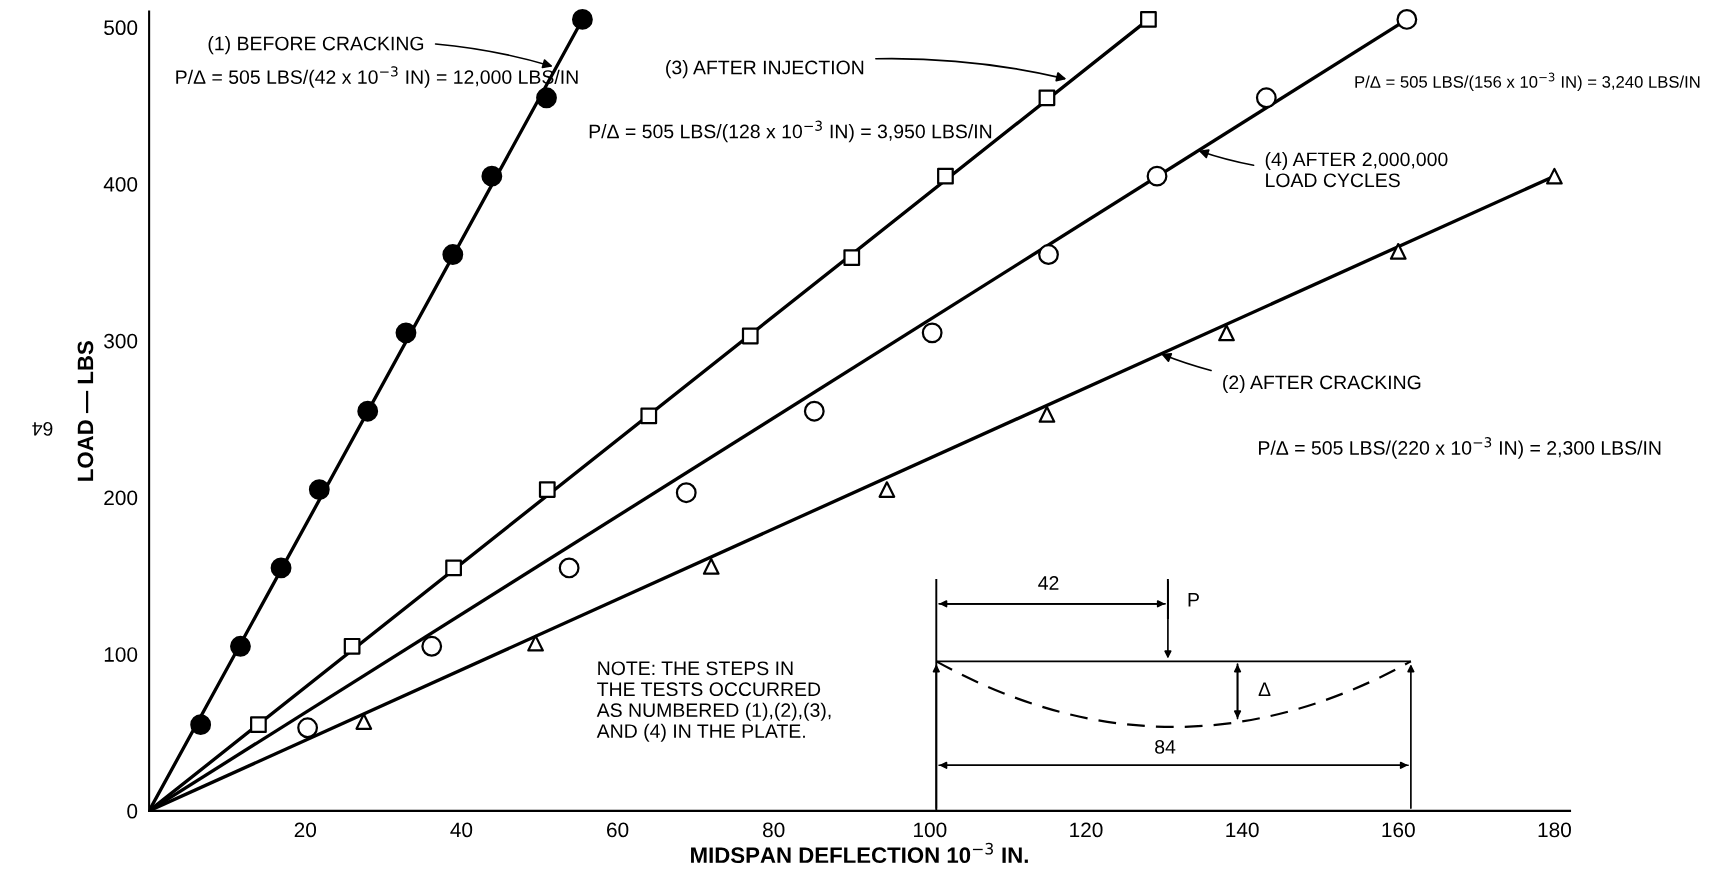 The width and height of the screenshot is (1714, 893). What do you see at coordinates (1048, 583) in the screenshot?
I see `annotation: 42` at bounding box center [1048, 583].